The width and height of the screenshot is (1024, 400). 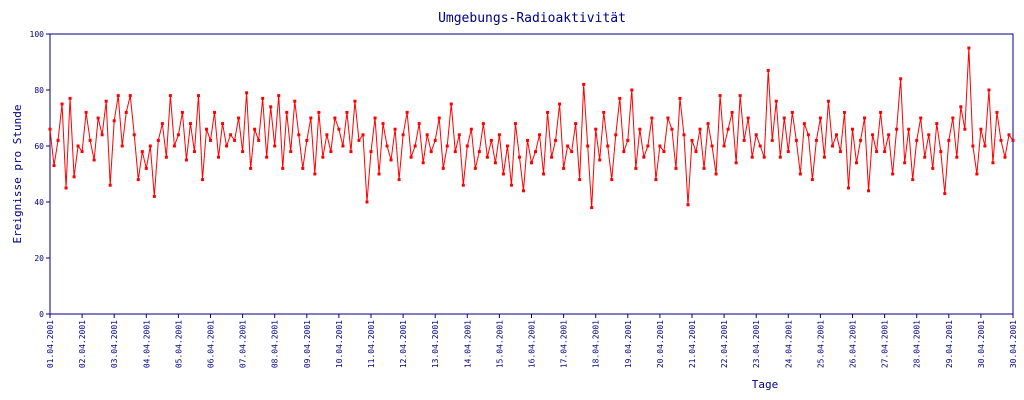 I want to click on x-tick-label: 13.04.2001, so click(x=435, y=344).